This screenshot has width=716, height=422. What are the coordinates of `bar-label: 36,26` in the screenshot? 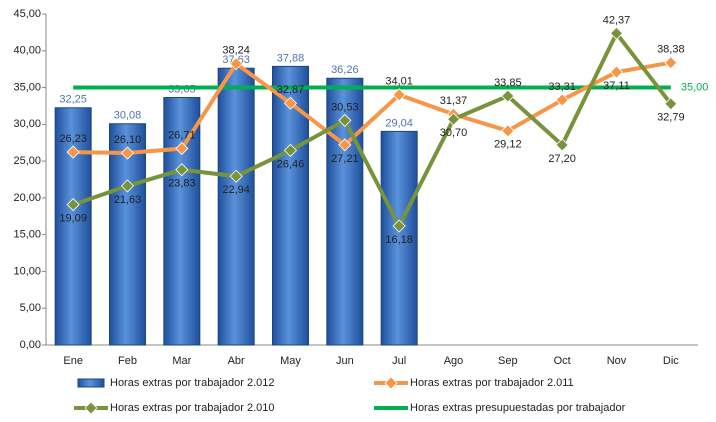 It's located at (345, 70).